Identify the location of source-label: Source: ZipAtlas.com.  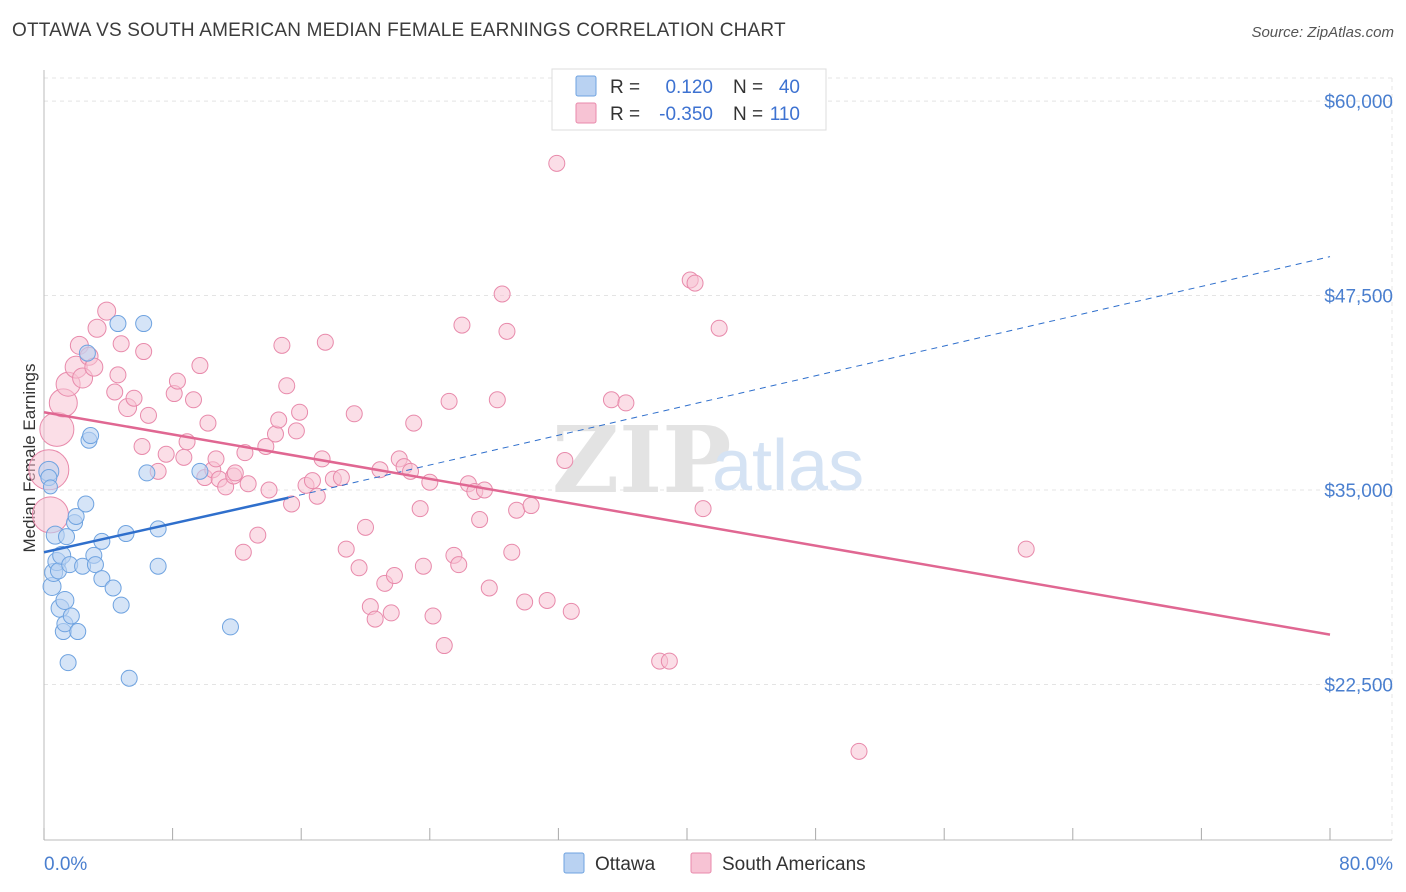
(1322, 32).